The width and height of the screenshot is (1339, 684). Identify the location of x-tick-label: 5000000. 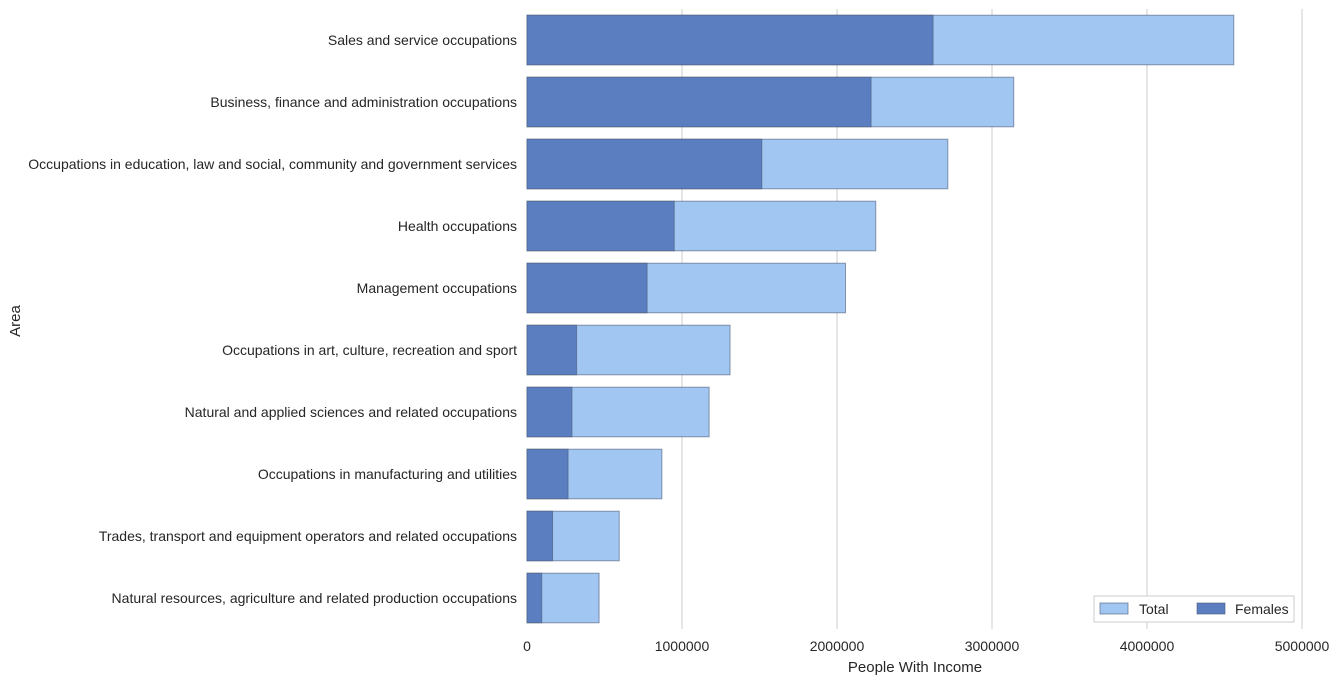
(1302, 646).